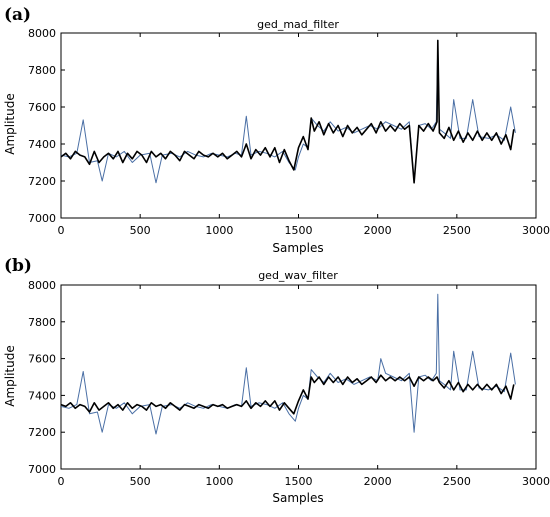 The width and height of the screenshot is (550, 517). I want to click on chart-title: ged_mad_filter, so click(298, 24).